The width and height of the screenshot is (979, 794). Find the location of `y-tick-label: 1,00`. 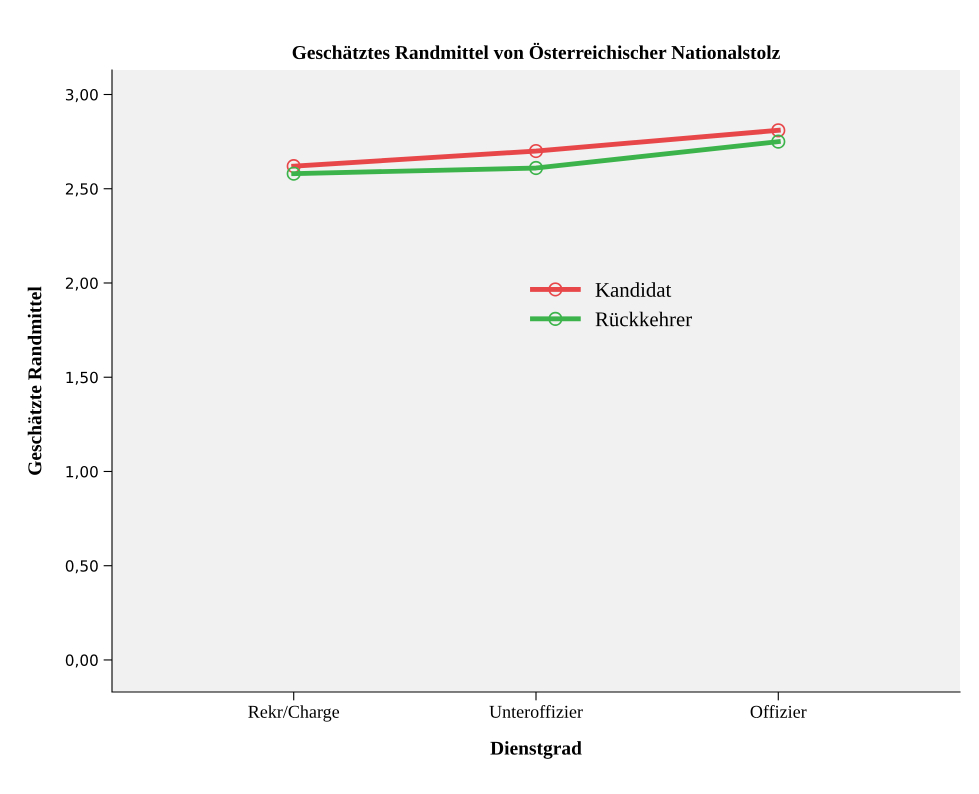

y-tick-label: 1,00 is located at coordinates (82, 473).